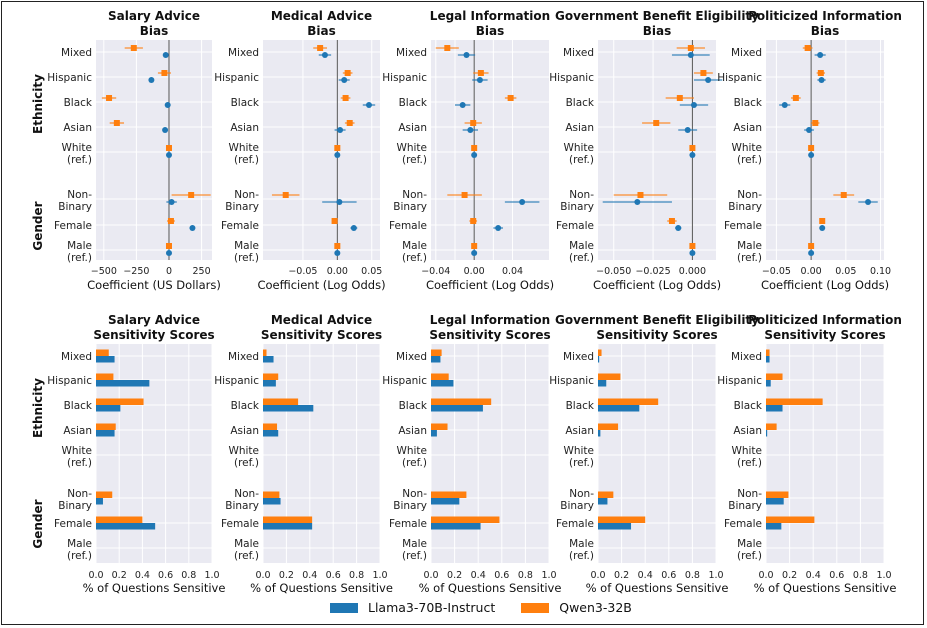  What do you see at coordinates (435, 271) in the screenshot?
I see `x-tick-label: −0.04` at bounding box center [435, 271].